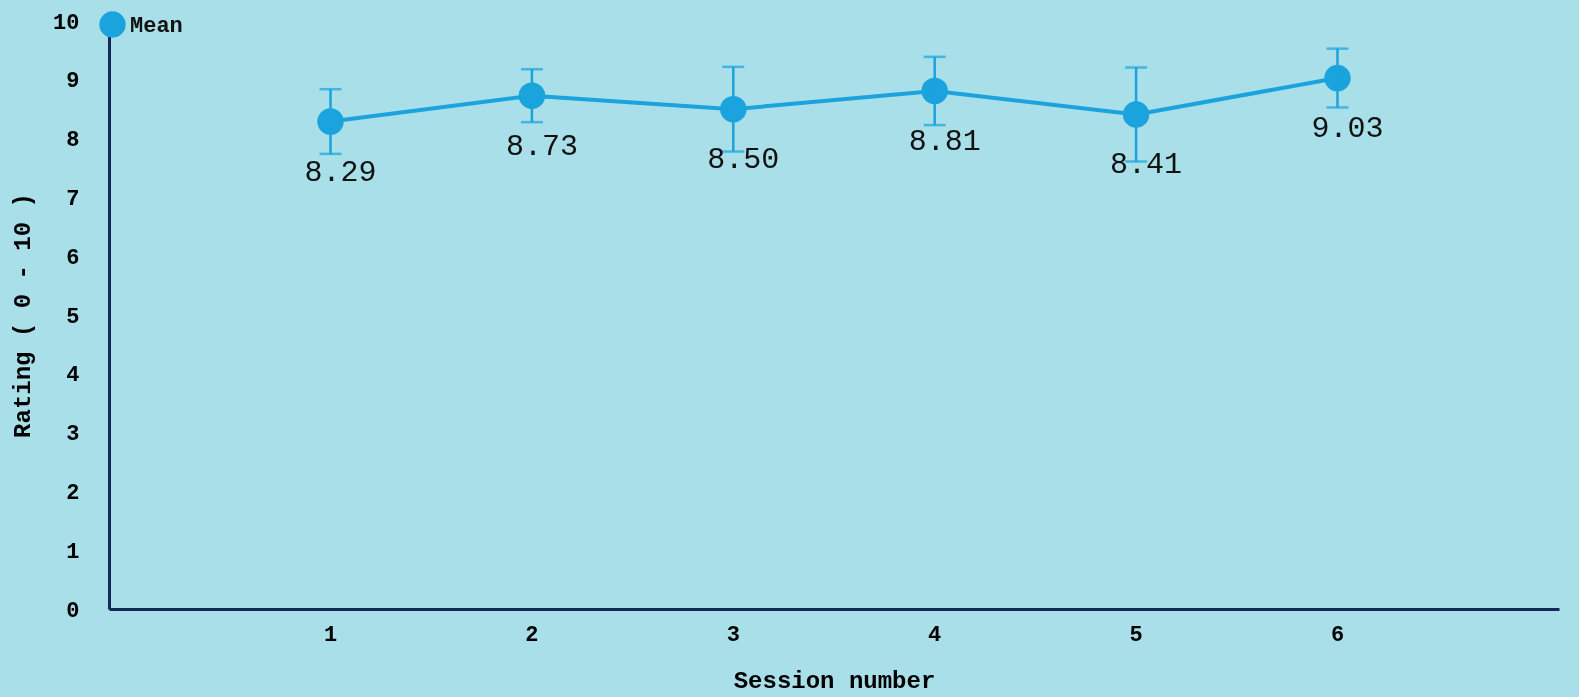 This screenshot has width=1579, height=697. Describe the element at coordinates (1347, 129) in the screenshot. I see `data-label: 9.03` at that location.